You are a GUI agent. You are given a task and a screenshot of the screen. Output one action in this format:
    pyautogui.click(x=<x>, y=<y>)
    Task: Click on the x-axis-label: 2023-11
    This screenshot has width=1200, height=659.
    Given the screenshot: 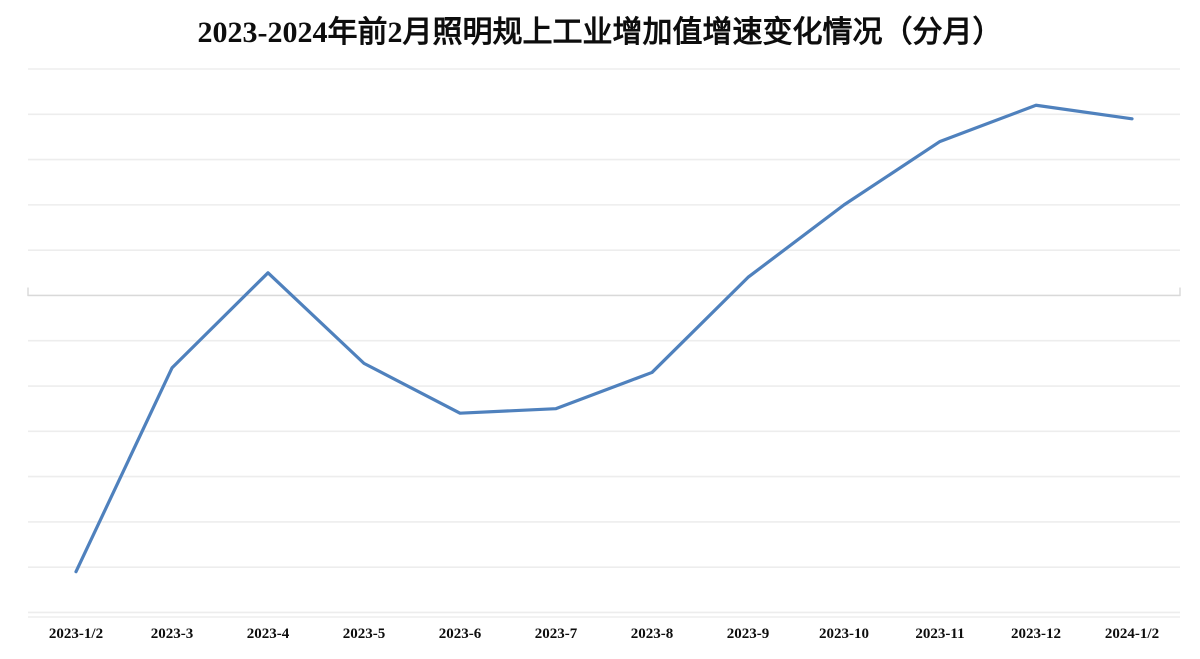 What is the action you would take?
    pyautogui.click(x=940, y=634)
    